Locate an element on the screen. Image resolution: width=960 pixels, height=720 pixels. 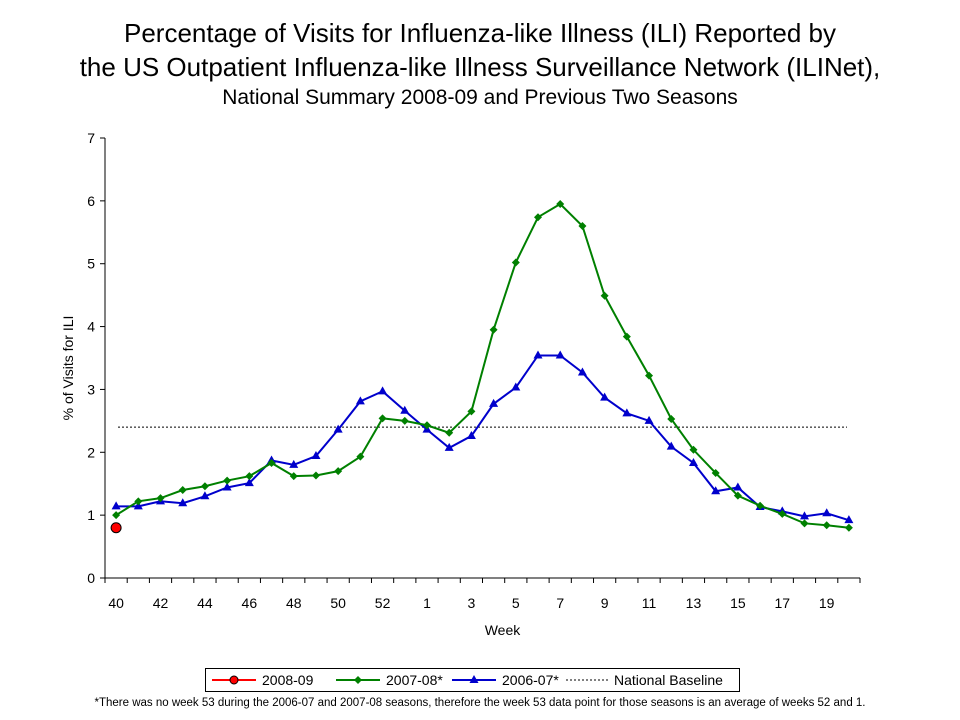
x-tick-label: 46 is located at coordinates (250, 603).